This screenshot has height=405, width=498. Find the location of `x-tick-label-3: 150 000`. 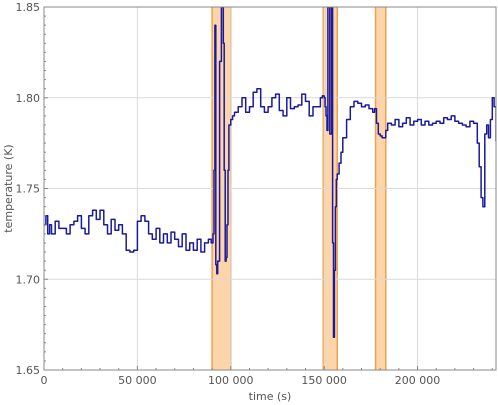

x-tick-label-3: 150 000 is located at coordinates (324, 380).